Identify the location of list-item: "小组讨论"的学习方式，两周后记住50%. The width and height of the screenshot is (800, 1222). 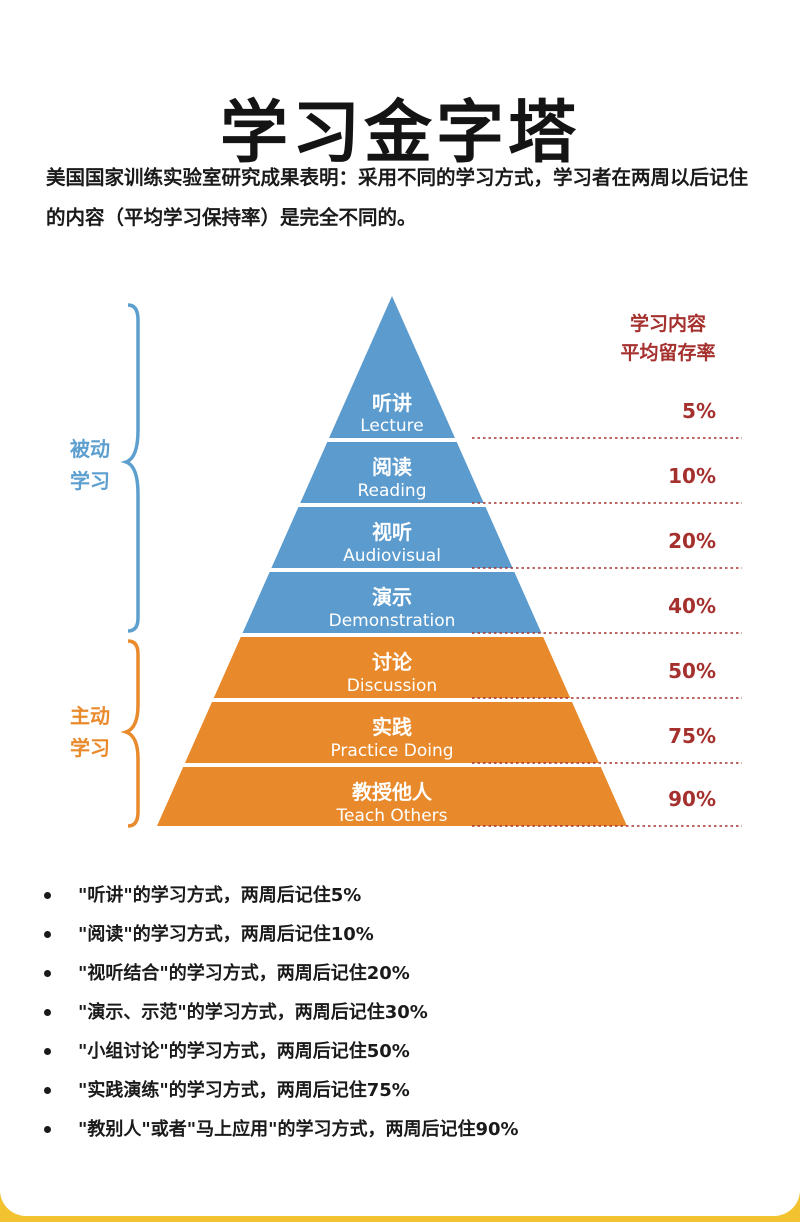
(410, 1051).